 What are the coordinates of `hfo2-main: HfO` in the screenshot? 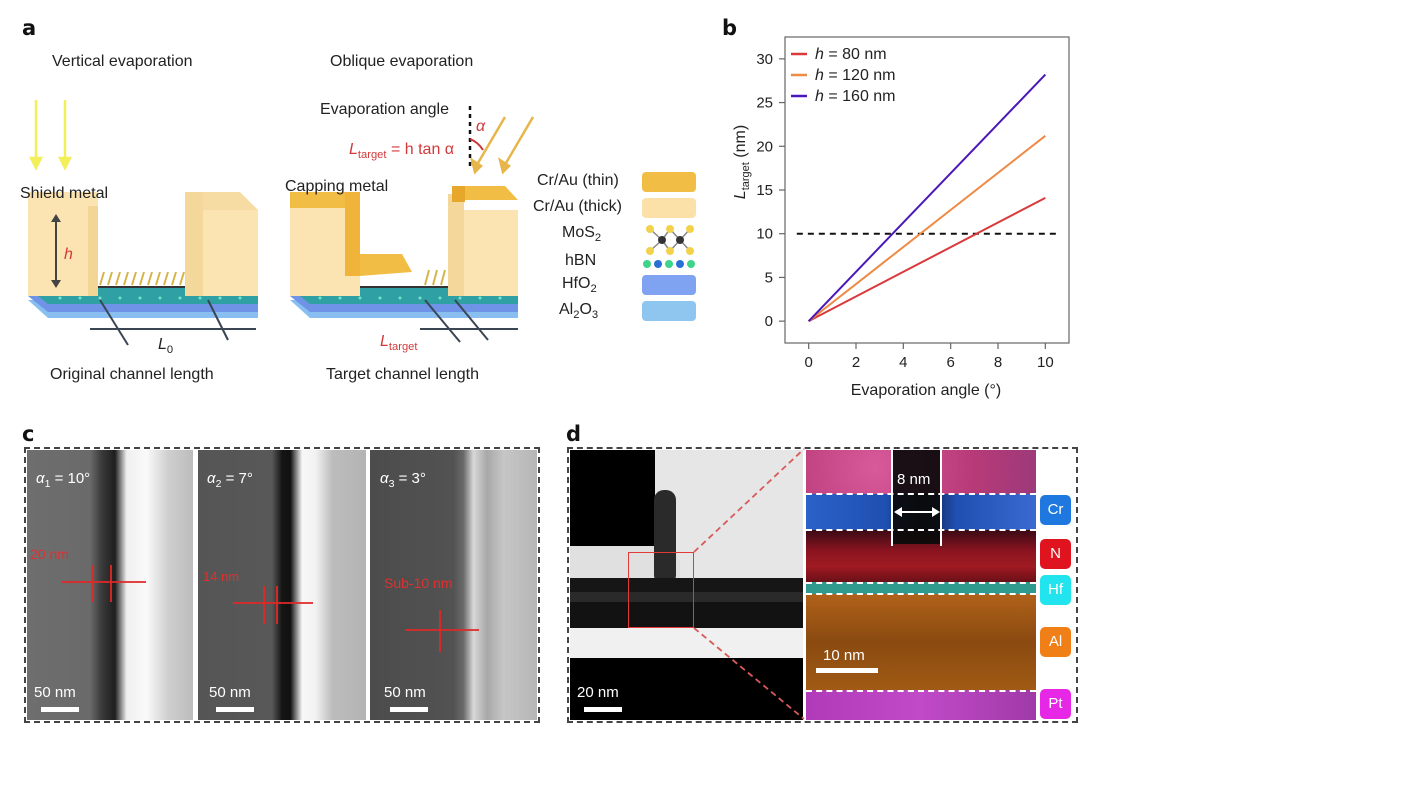 It's located at (576, 283).